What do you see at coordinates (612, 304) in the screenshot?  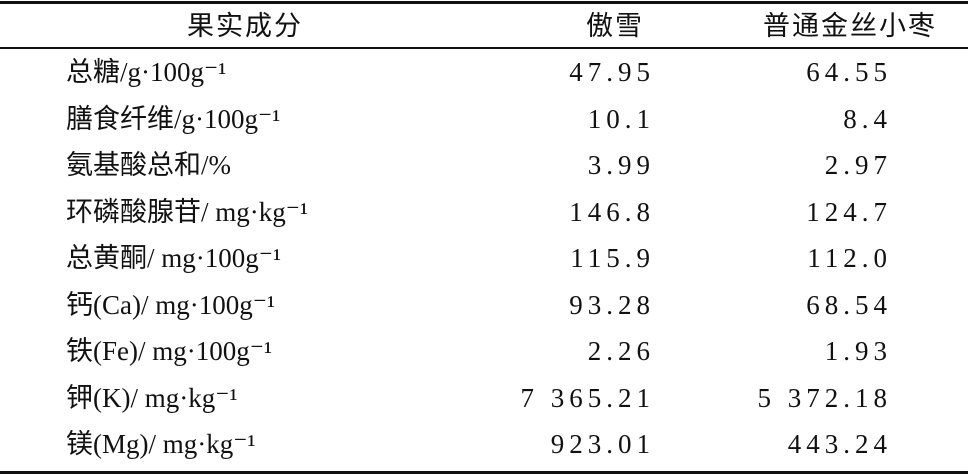 I see `value-cell: 93.28` at bounding box center [612, 304].